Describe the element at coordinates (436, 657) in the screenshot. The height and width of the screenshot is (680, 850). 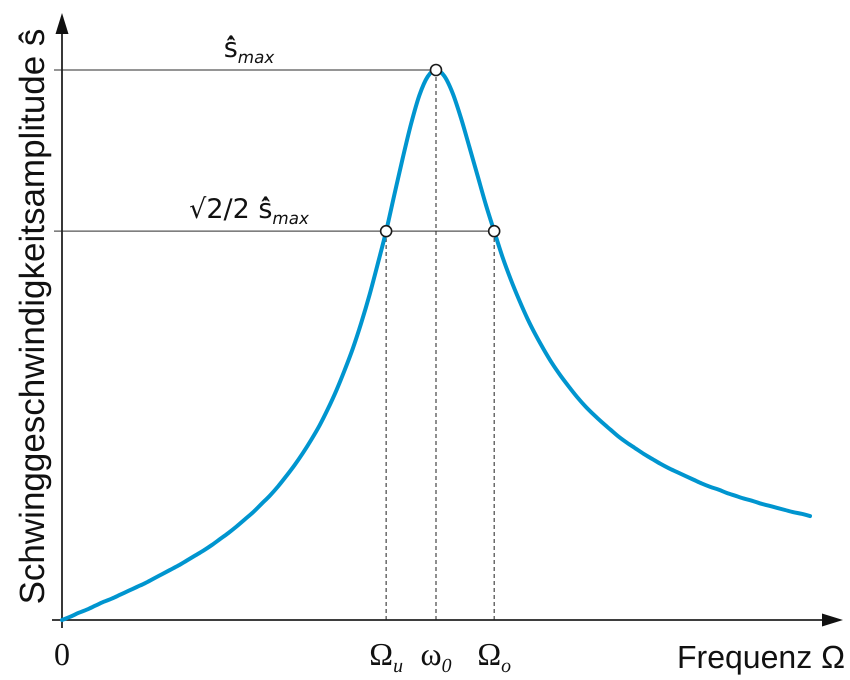
I see `x-tick-label: ω$_{0}$` at that location.